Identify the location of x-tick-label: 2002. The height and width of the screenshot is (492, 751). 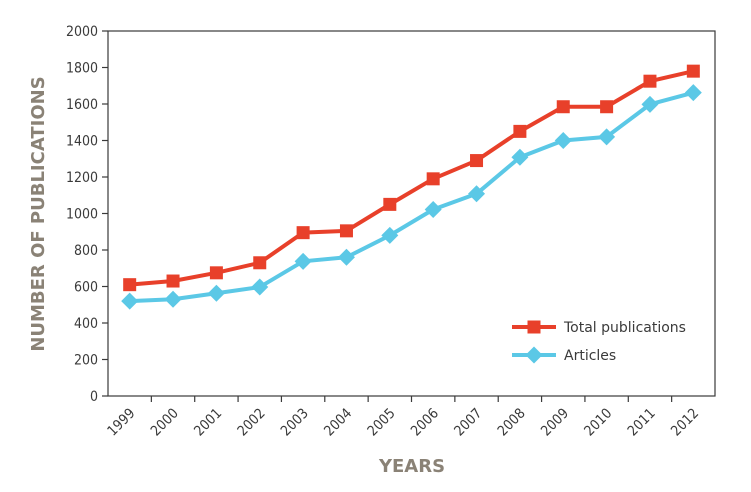
(252, 423).